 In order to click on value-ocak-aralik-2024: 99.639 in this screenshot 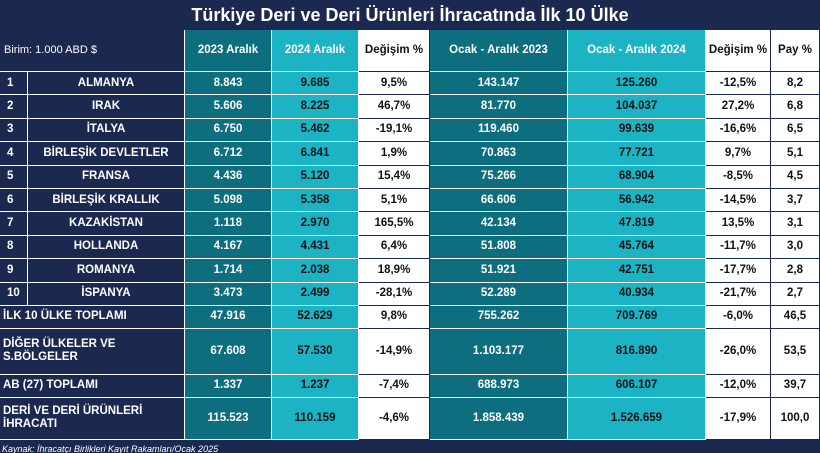, I will do `click(637, 130)`.